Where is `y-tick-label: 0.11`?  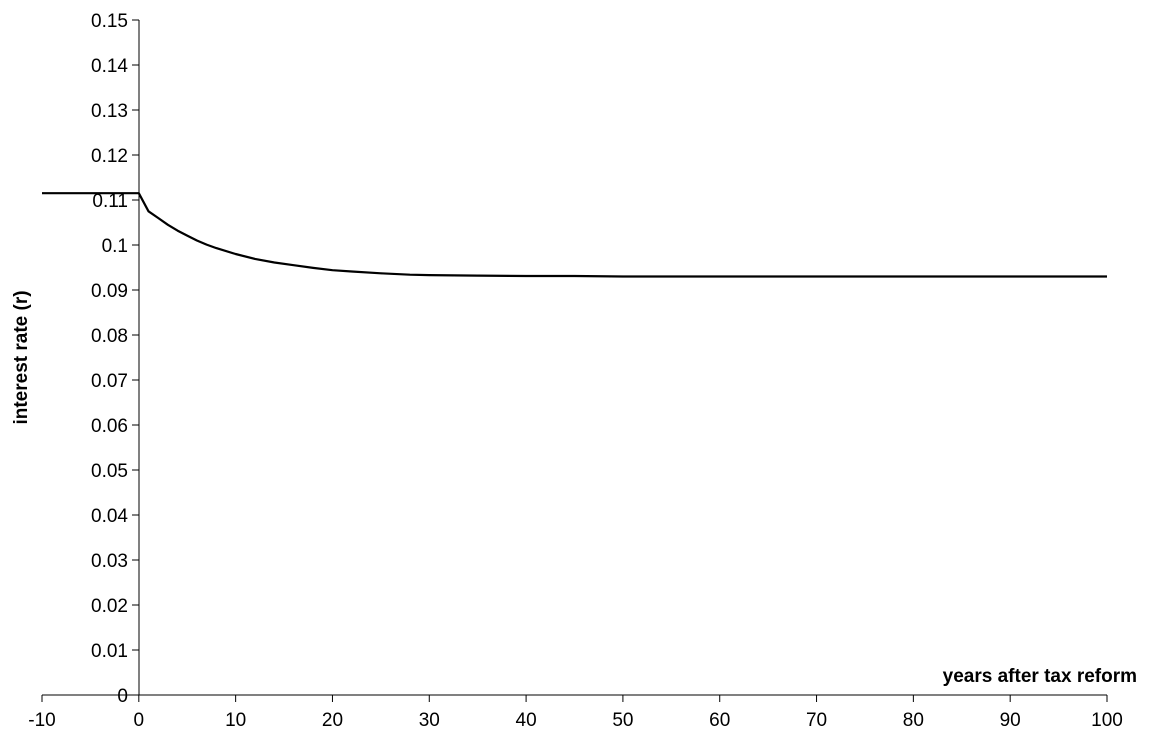 y-tick-label: 0.11 is located at coordinates (110, 201).